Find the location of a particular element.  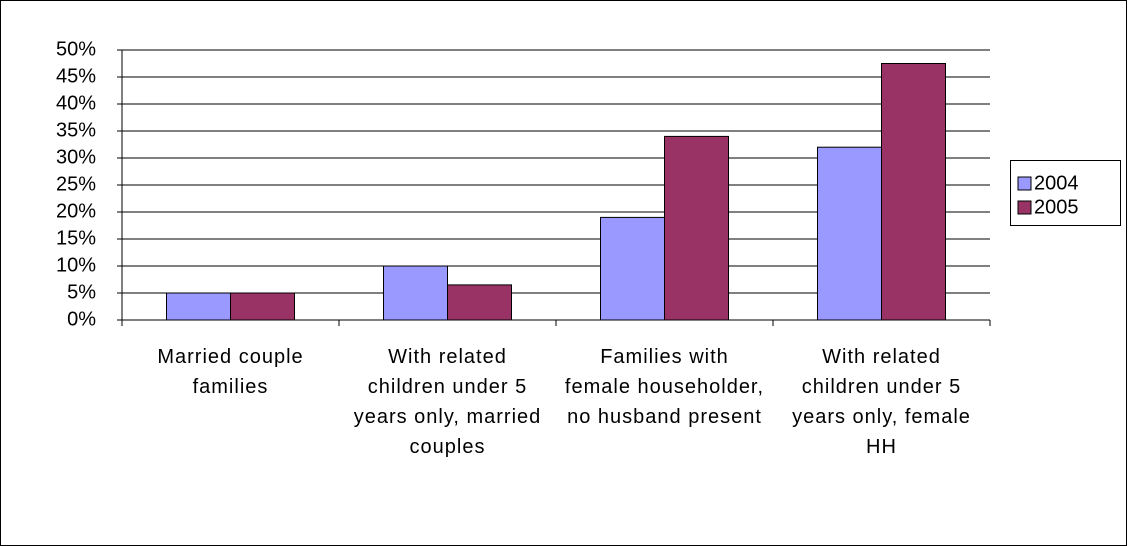

y-tick-label: 50% is located at coordinates (76, 49).